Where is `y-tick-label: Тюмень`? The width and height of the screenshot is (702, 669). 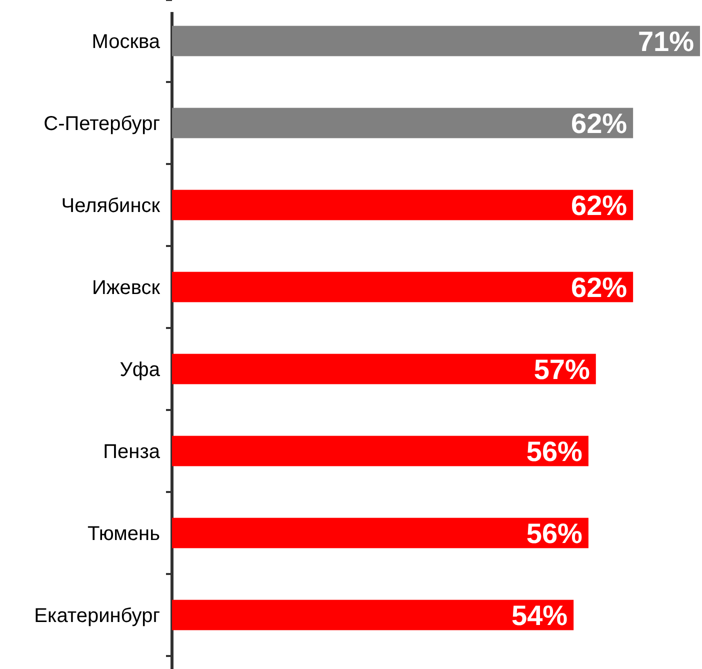
y-tick-label: Тюмень is located at coordinates (124, 534).